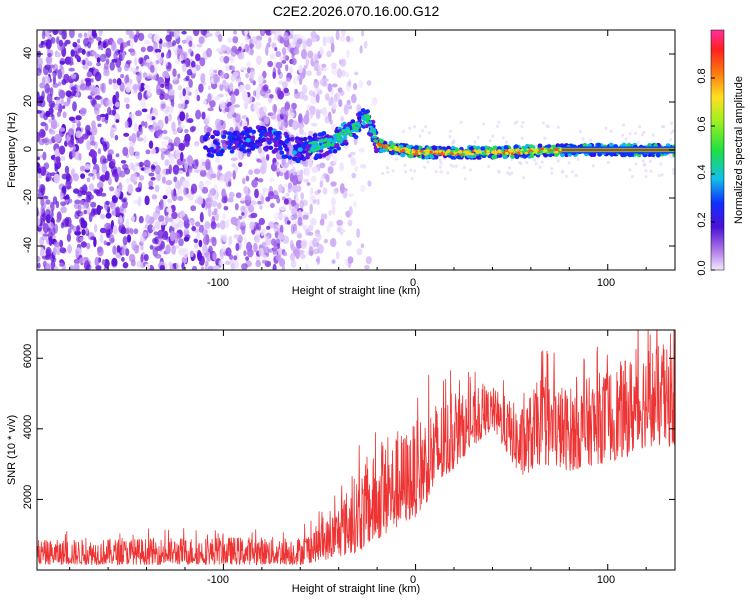 Image resolution: width=750 pixels, height=600 pixels. Describe the element at coordinates (356, 291) in the screenshot. I see `spectrogram-x-axis-title: Height of straight line (km)` at that location.